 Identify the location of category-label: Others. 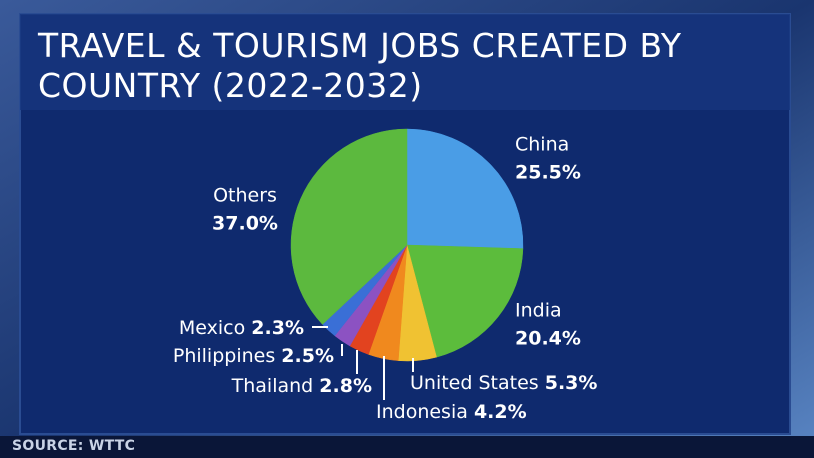
(245, 196).